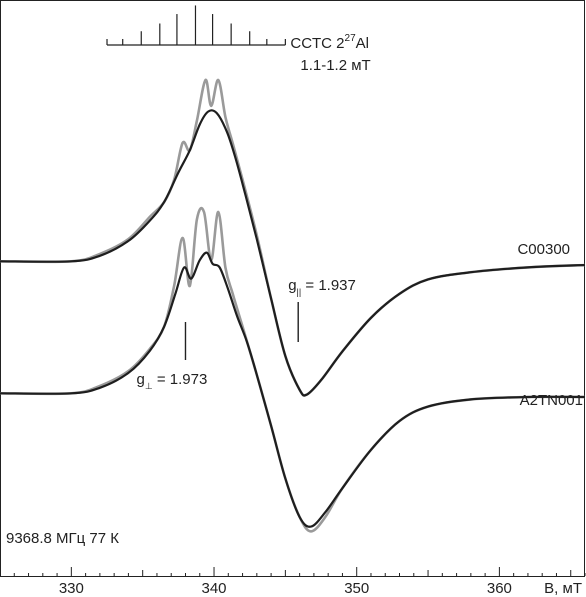 The height and width of the screenshot is (597, 586). What do you see at coordinates (335, 65) in the screenshot?
I see `stick-diagram-splitting-label: 1.1-1.2 мТ` at bounding box center [335, 65].